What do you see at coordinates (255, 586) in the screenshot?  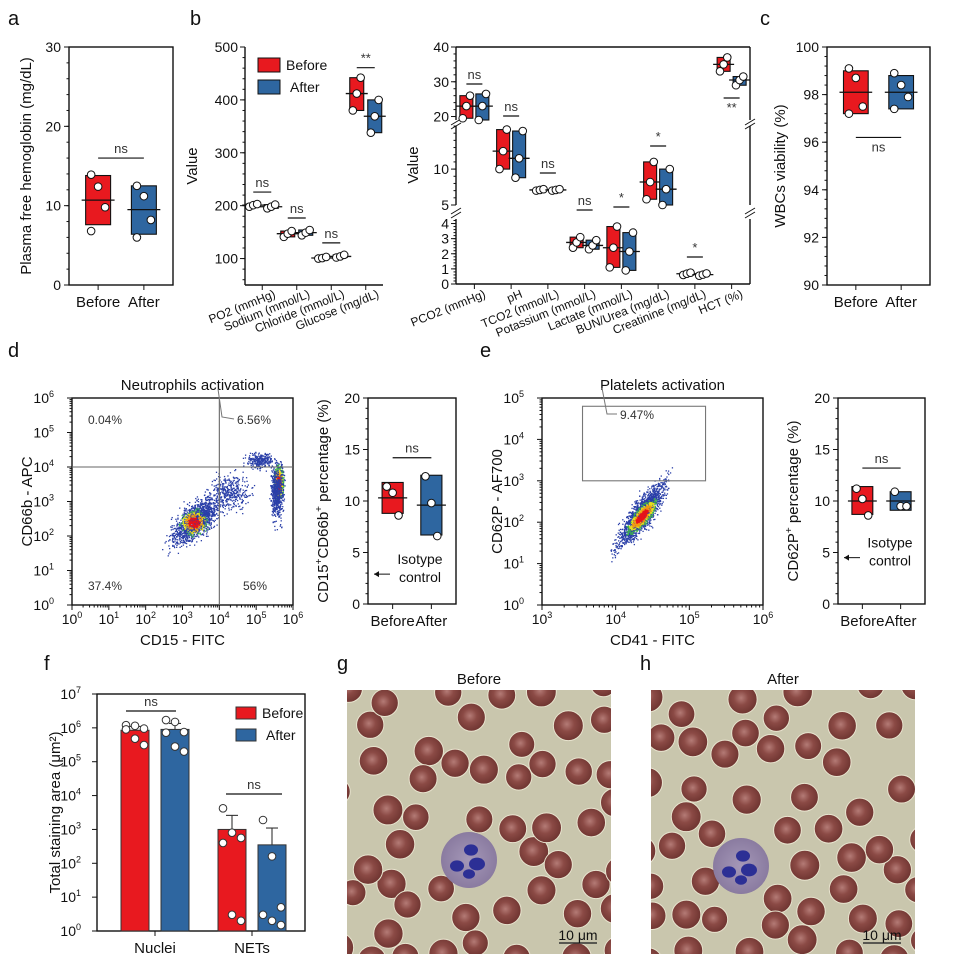 I see `quadrant-lr: 56%` at bounding box center [255, 586].